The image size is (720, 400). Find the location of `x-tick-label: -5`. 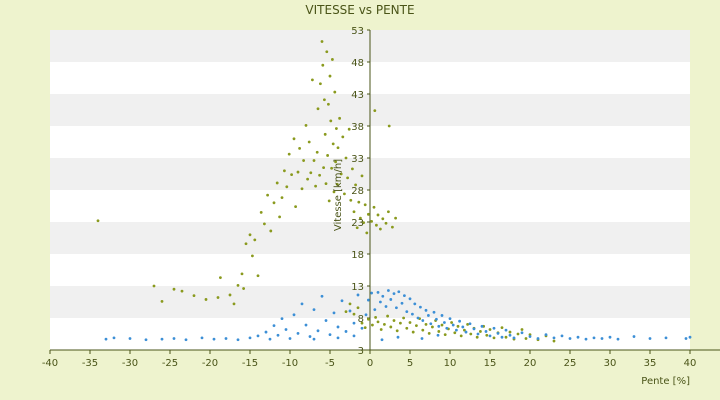

x-tick-label: -5 is located at coordinates (330, 363).